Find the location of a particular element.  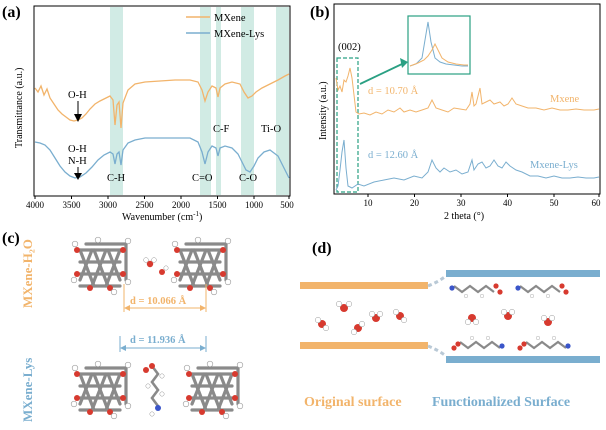

panel-a-legend: MXene MXene-Lys is located at coordinates (225, 26).